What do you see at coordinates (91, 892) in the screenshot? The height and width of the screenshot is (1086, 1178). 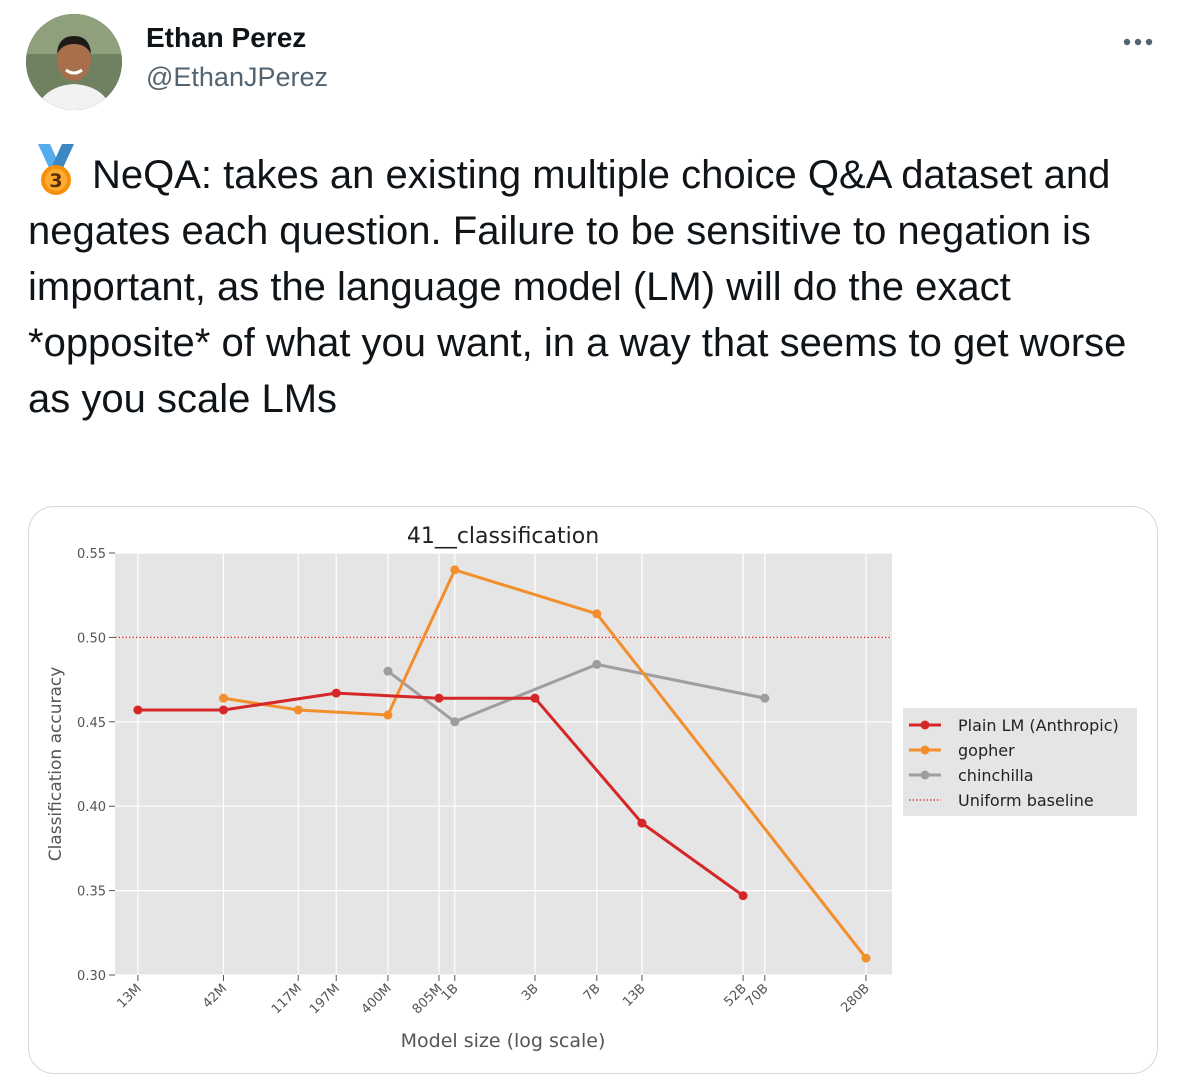 I see `y-tick-label: 0.35` at bounding box center [91, 892].